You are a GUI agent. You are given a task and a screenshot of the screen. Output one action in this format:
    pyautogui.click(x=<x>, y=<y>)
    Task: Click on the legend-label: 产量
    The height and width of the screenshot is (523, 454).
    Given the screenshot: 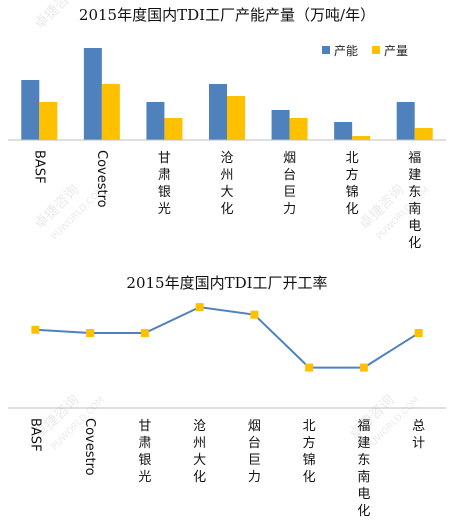 What is the action you would take?
    pyautogui.click(x=396, y=51)
    